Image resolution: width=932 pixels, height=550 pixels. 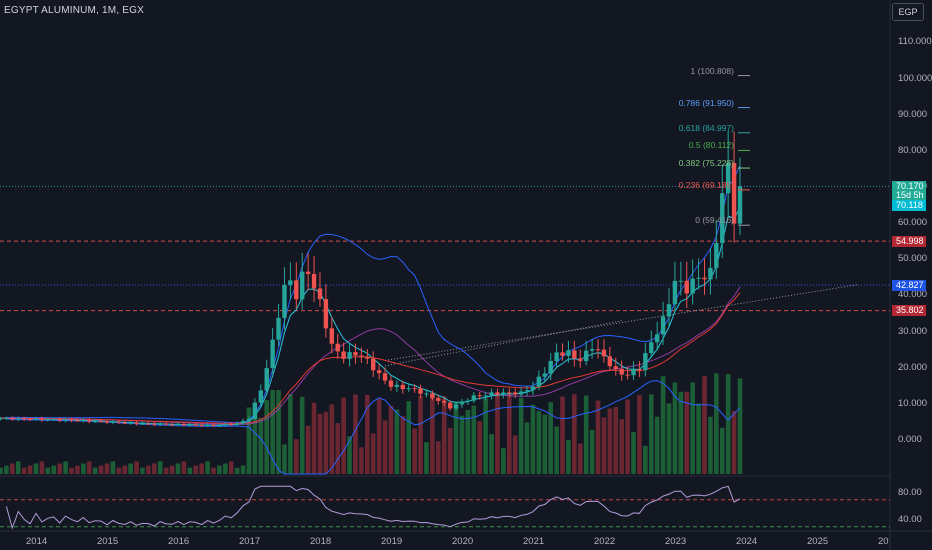 What do you see at coordinates (392, 541) in the screenshot?
I see `time-tick-label: 2019` at bounding box center [392, 541].